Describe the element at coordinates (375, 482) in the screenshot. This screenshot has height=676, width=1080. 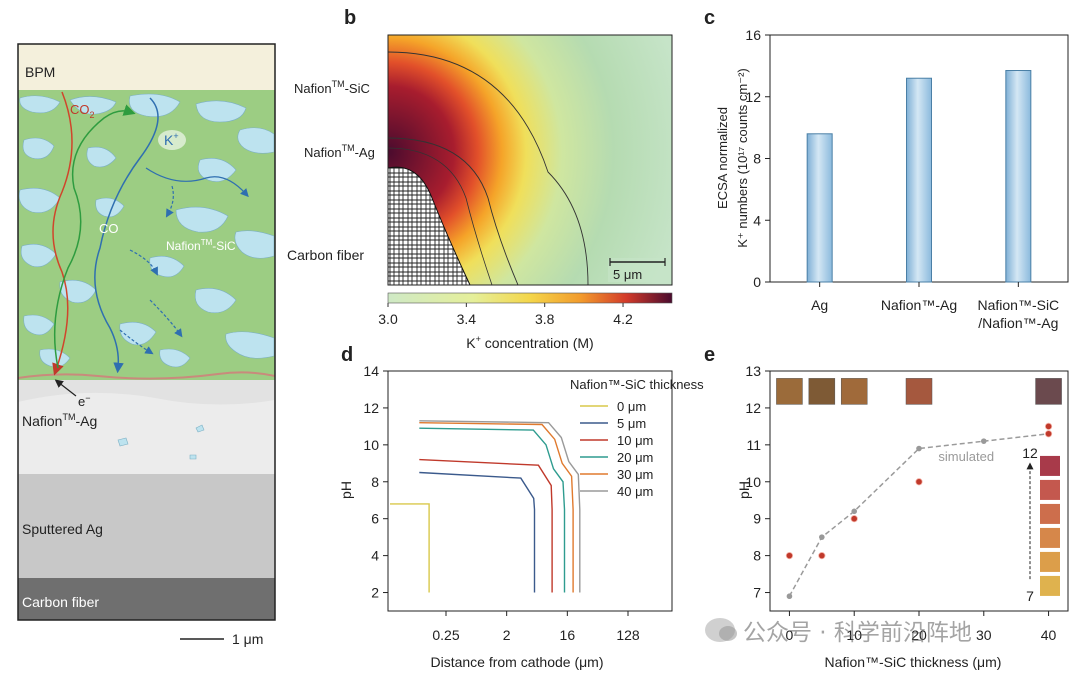
I see `d-ytick-label: 8` at that location.